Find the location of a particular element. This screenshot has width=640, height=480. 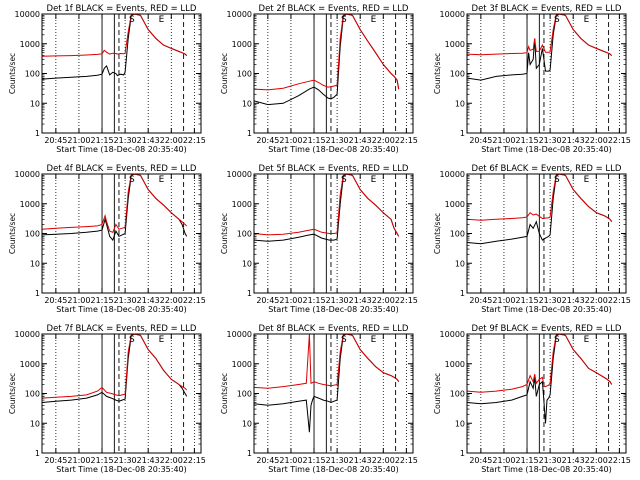

panel-title: Det 1f BLACK = Events, RED = LLD is located at coordinates (122, 9).